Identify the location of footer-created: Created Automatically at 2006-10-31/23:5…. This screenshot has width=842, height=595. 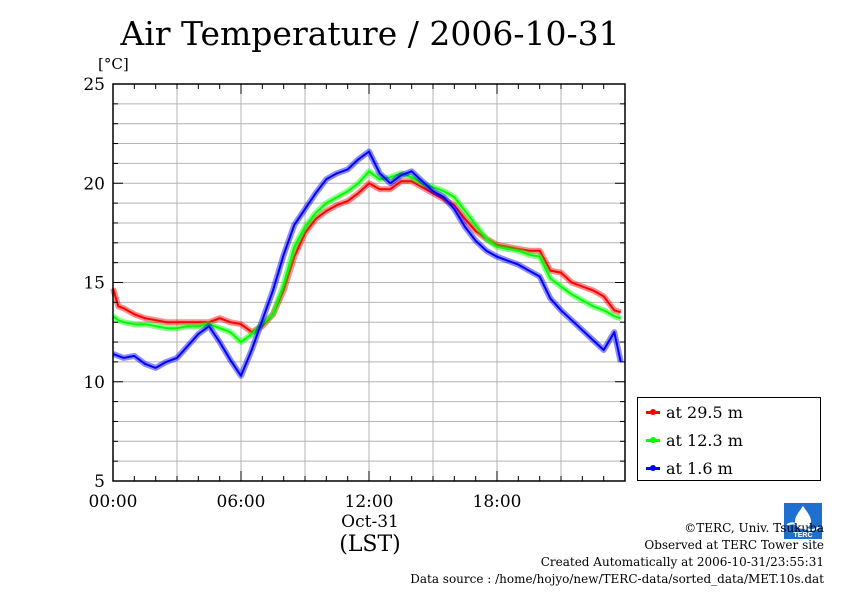
(682, 562).